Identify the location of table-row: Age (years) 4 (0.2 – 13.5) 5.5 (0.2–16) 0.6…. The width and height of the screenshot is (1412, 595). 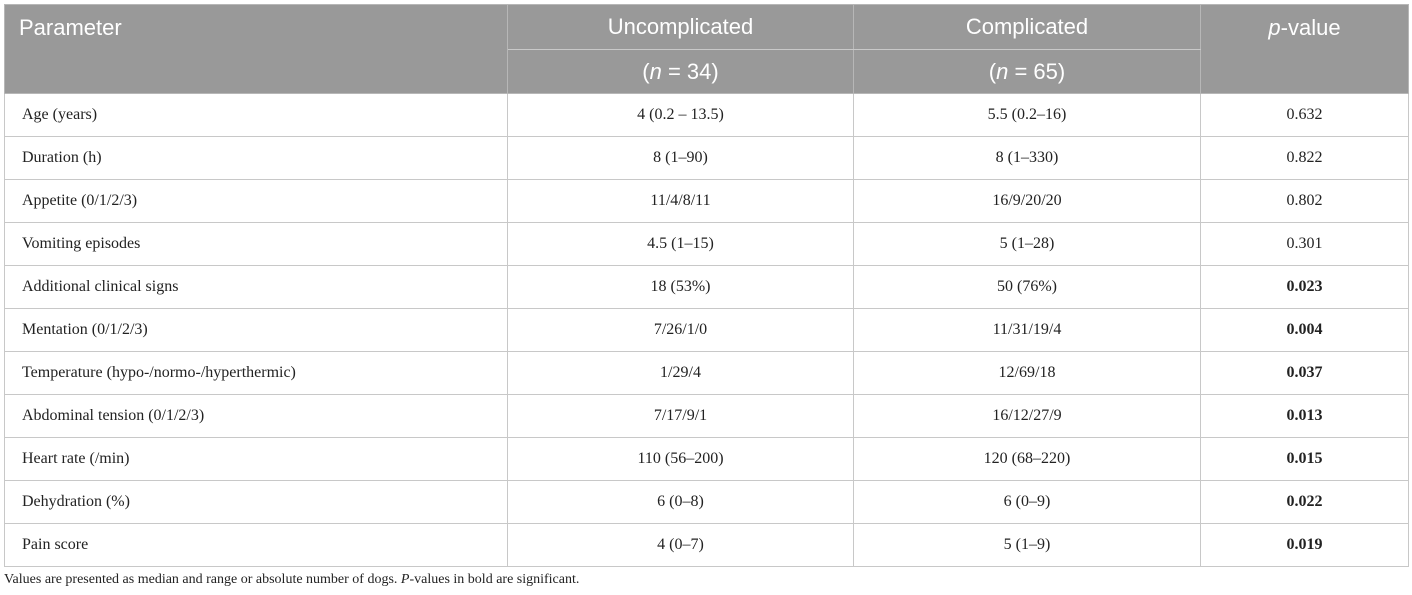
(706, 115).